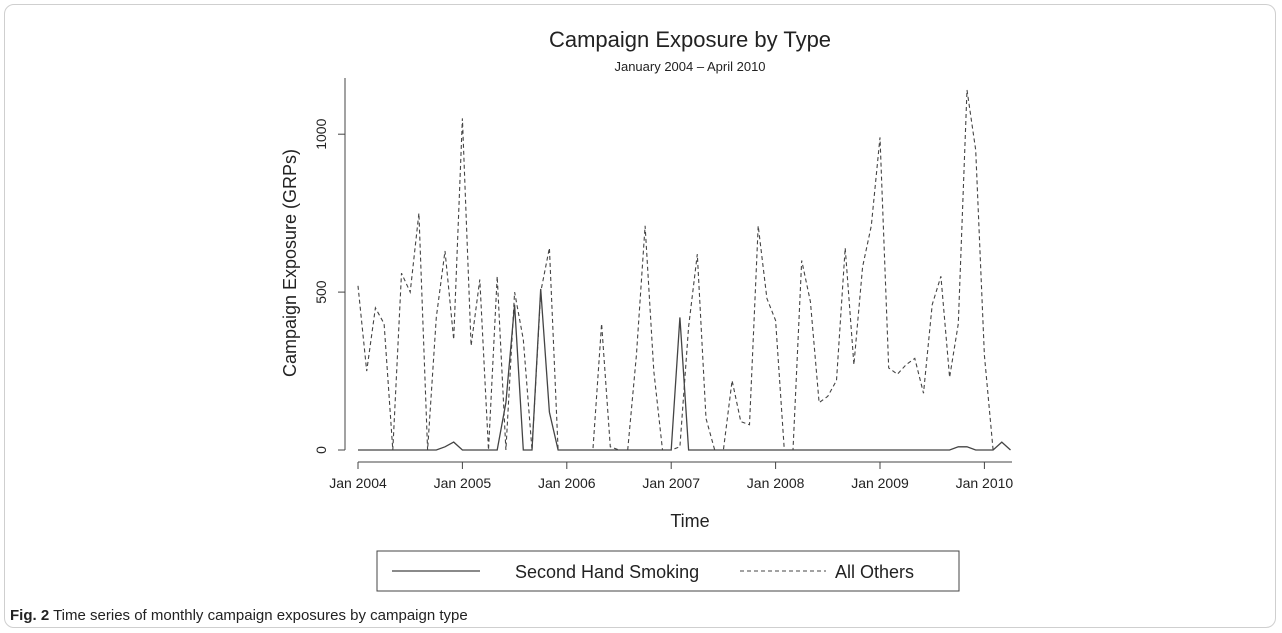 Image resolution: width=1282 pixels, height=633 pixels. What do you see at coordinates (607, 572) in the screenshot?
I see `legend-label-second-hand-smoking: Second Hand Smoking` at bounding box center [607, 572].